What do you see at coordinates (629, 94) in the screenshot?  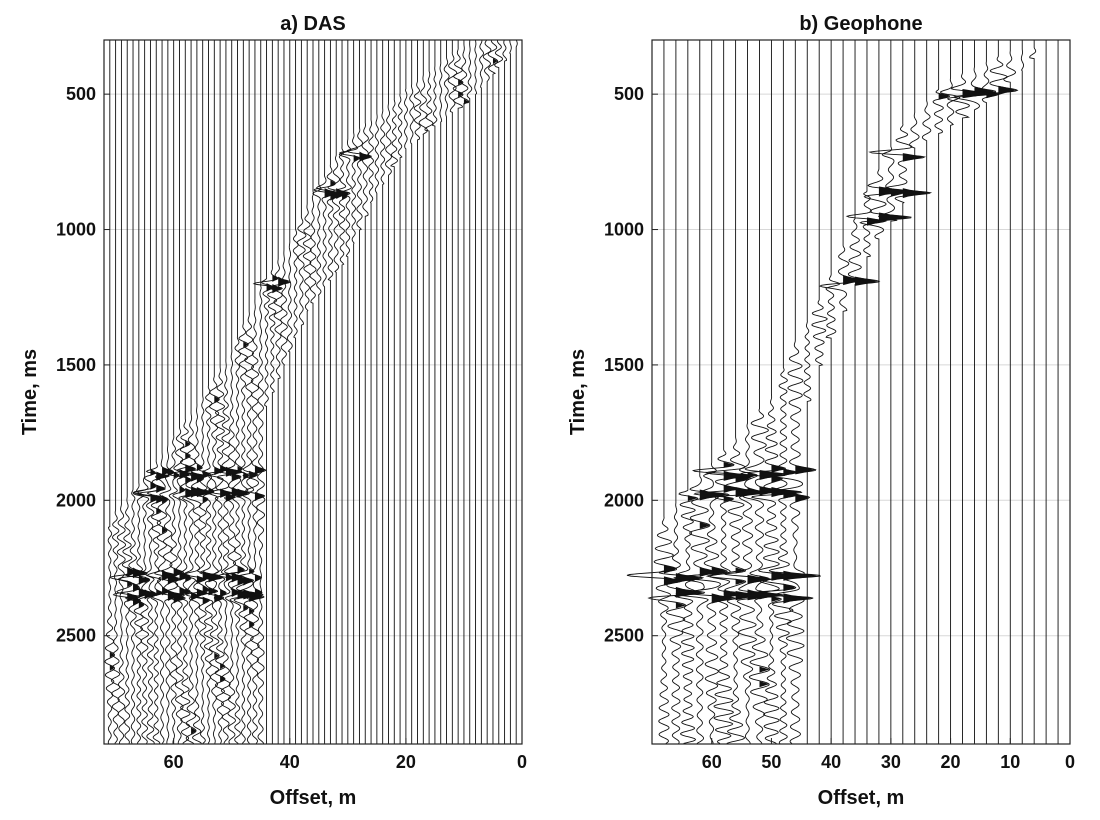 I see `y-tick-label: 500` at bounding box center [629, 94].